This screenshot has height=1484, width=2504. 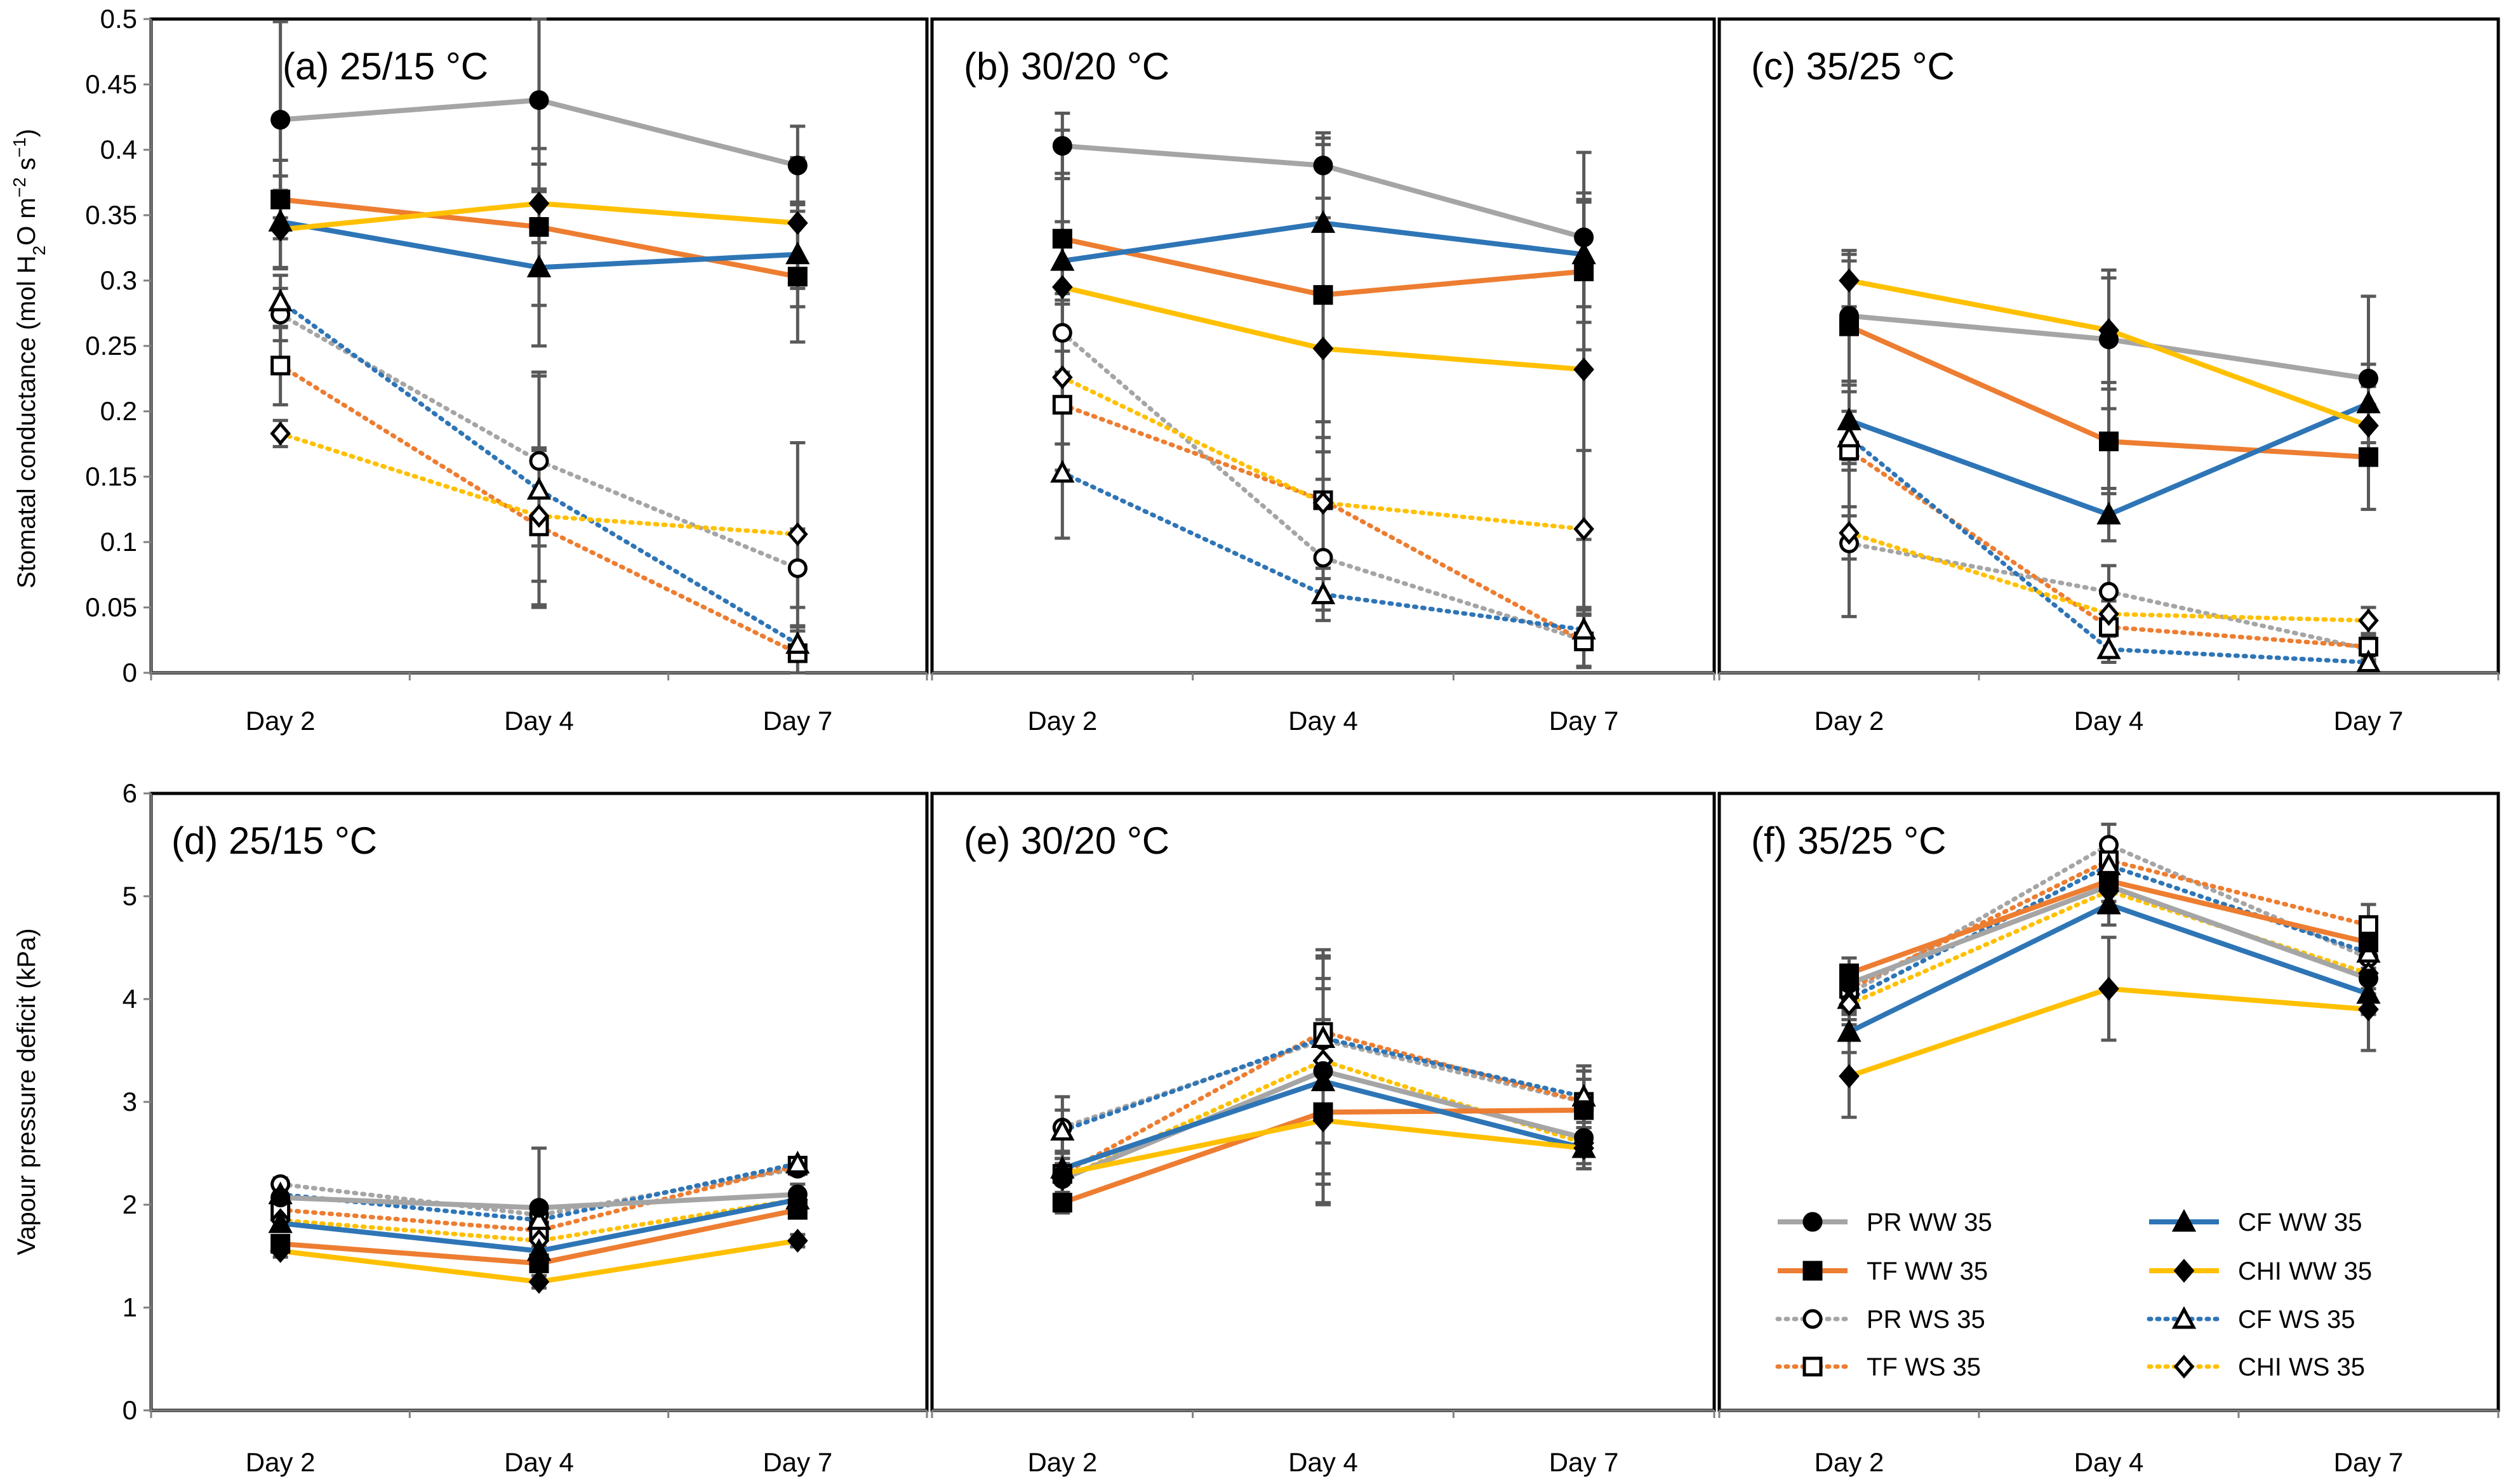 What do you see at coordinates (39, 251) in the screenshot?
I see `ylabel-stomatal-sub: 2` at bounding box center [39, 251].